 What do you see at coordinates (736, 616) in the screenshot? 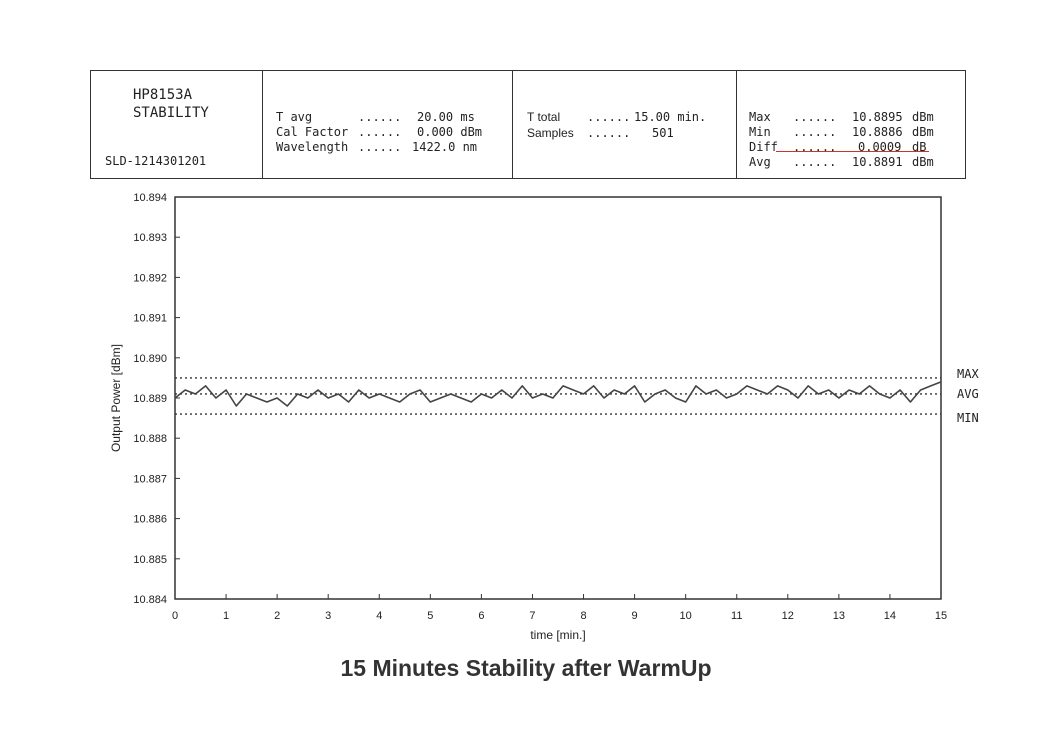
I see `x-tick-label: 11` at bounding box center [736, 616].